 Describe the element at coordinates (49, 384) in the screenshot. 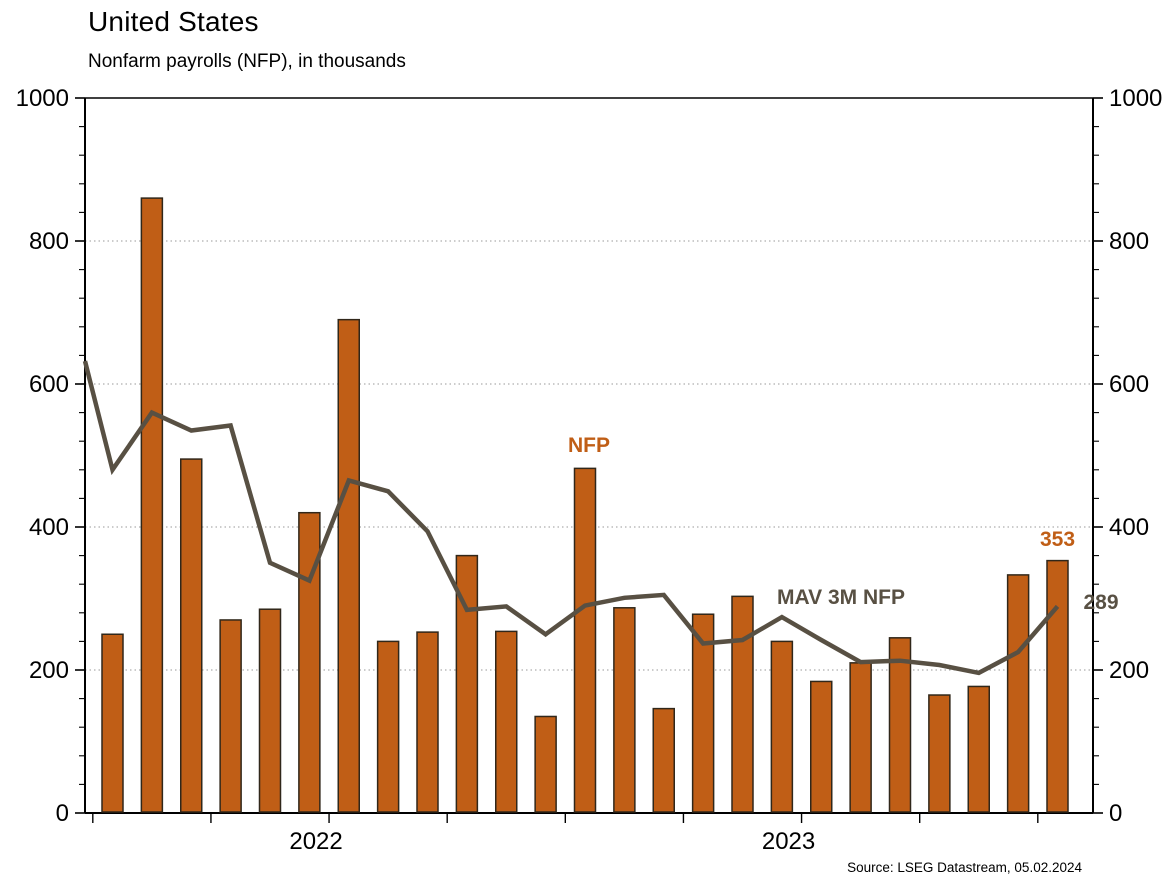

I see `y-axis-label-left: 600` at that location.